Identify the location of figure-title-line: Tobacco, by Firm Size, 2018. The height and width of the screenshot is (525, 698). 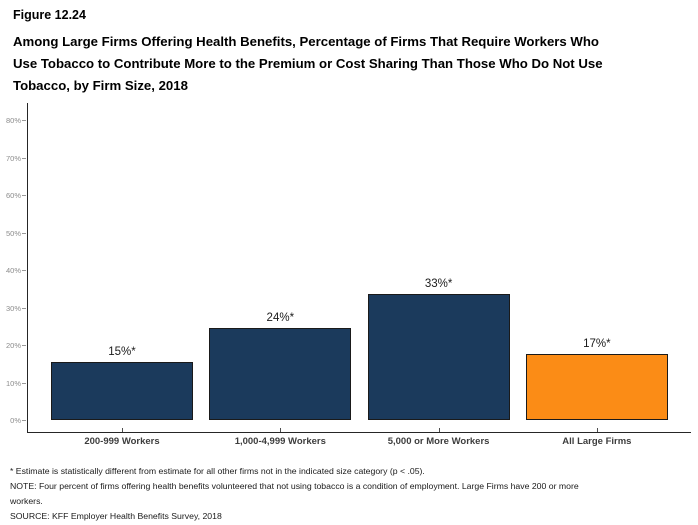
(100, 85).